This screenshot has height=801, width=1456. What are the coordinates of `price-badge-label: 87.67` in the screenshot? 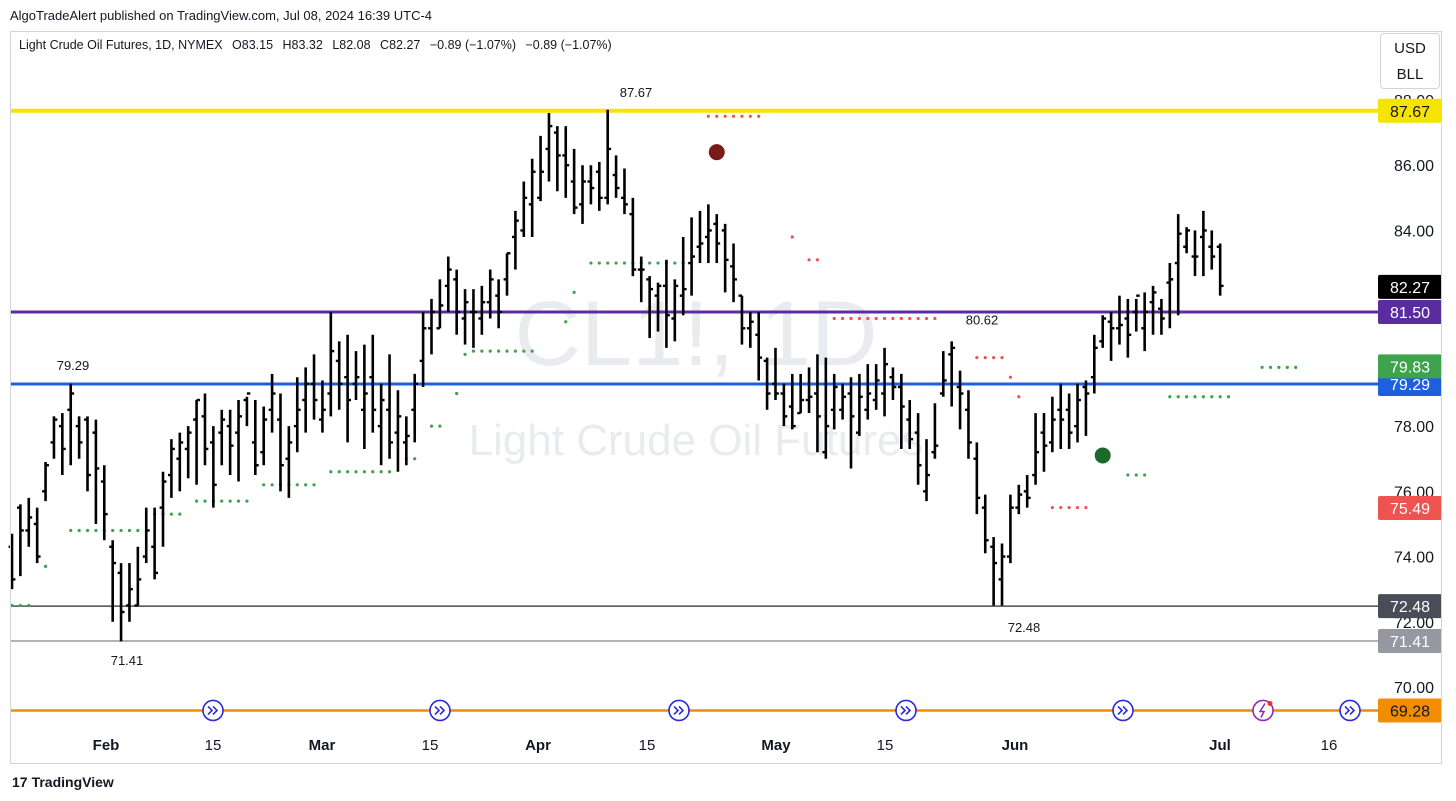 It's located at (1410, 112).